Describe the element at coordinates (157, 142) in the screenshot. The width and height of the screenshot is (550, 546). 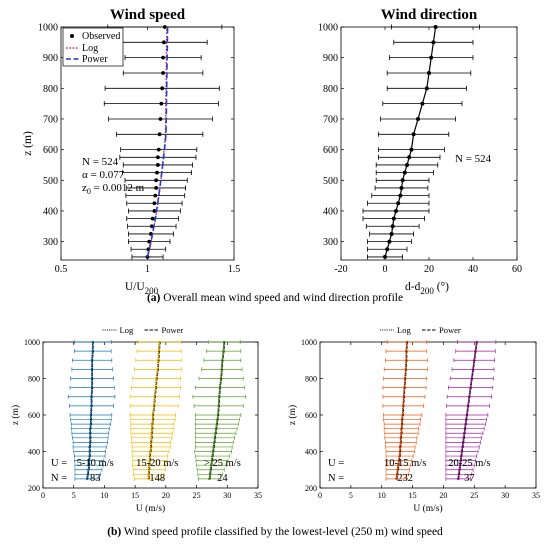
I see `power-fit-line` at that location.